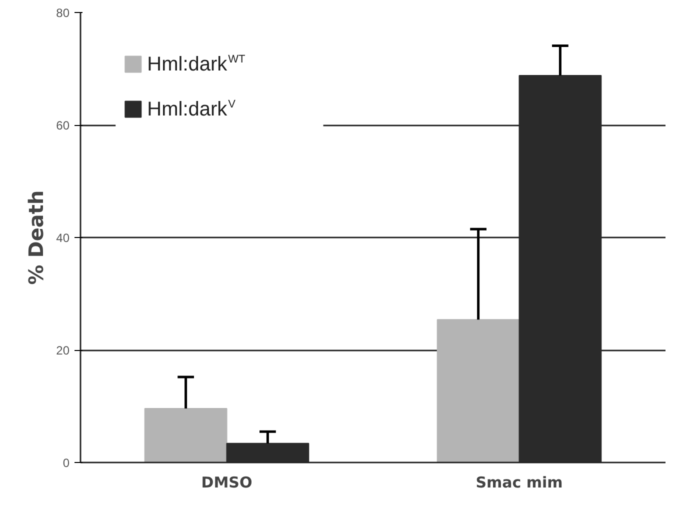  I want to click on x-tick-label: Smac mim, so click(519, 483).